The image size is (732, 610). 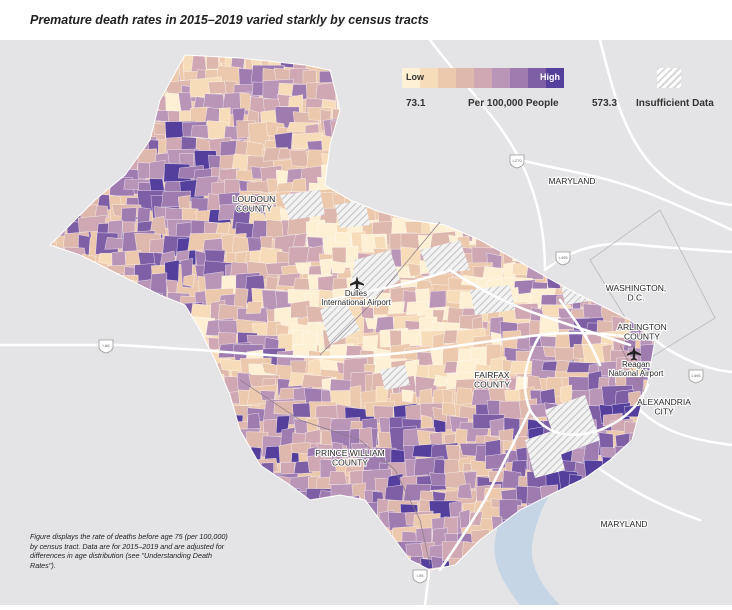 What do you see at coordinates (513, 103) in the screenshot?
I see `legend-unit-label: Per 100,000 People` at bounding box center [513, 103].